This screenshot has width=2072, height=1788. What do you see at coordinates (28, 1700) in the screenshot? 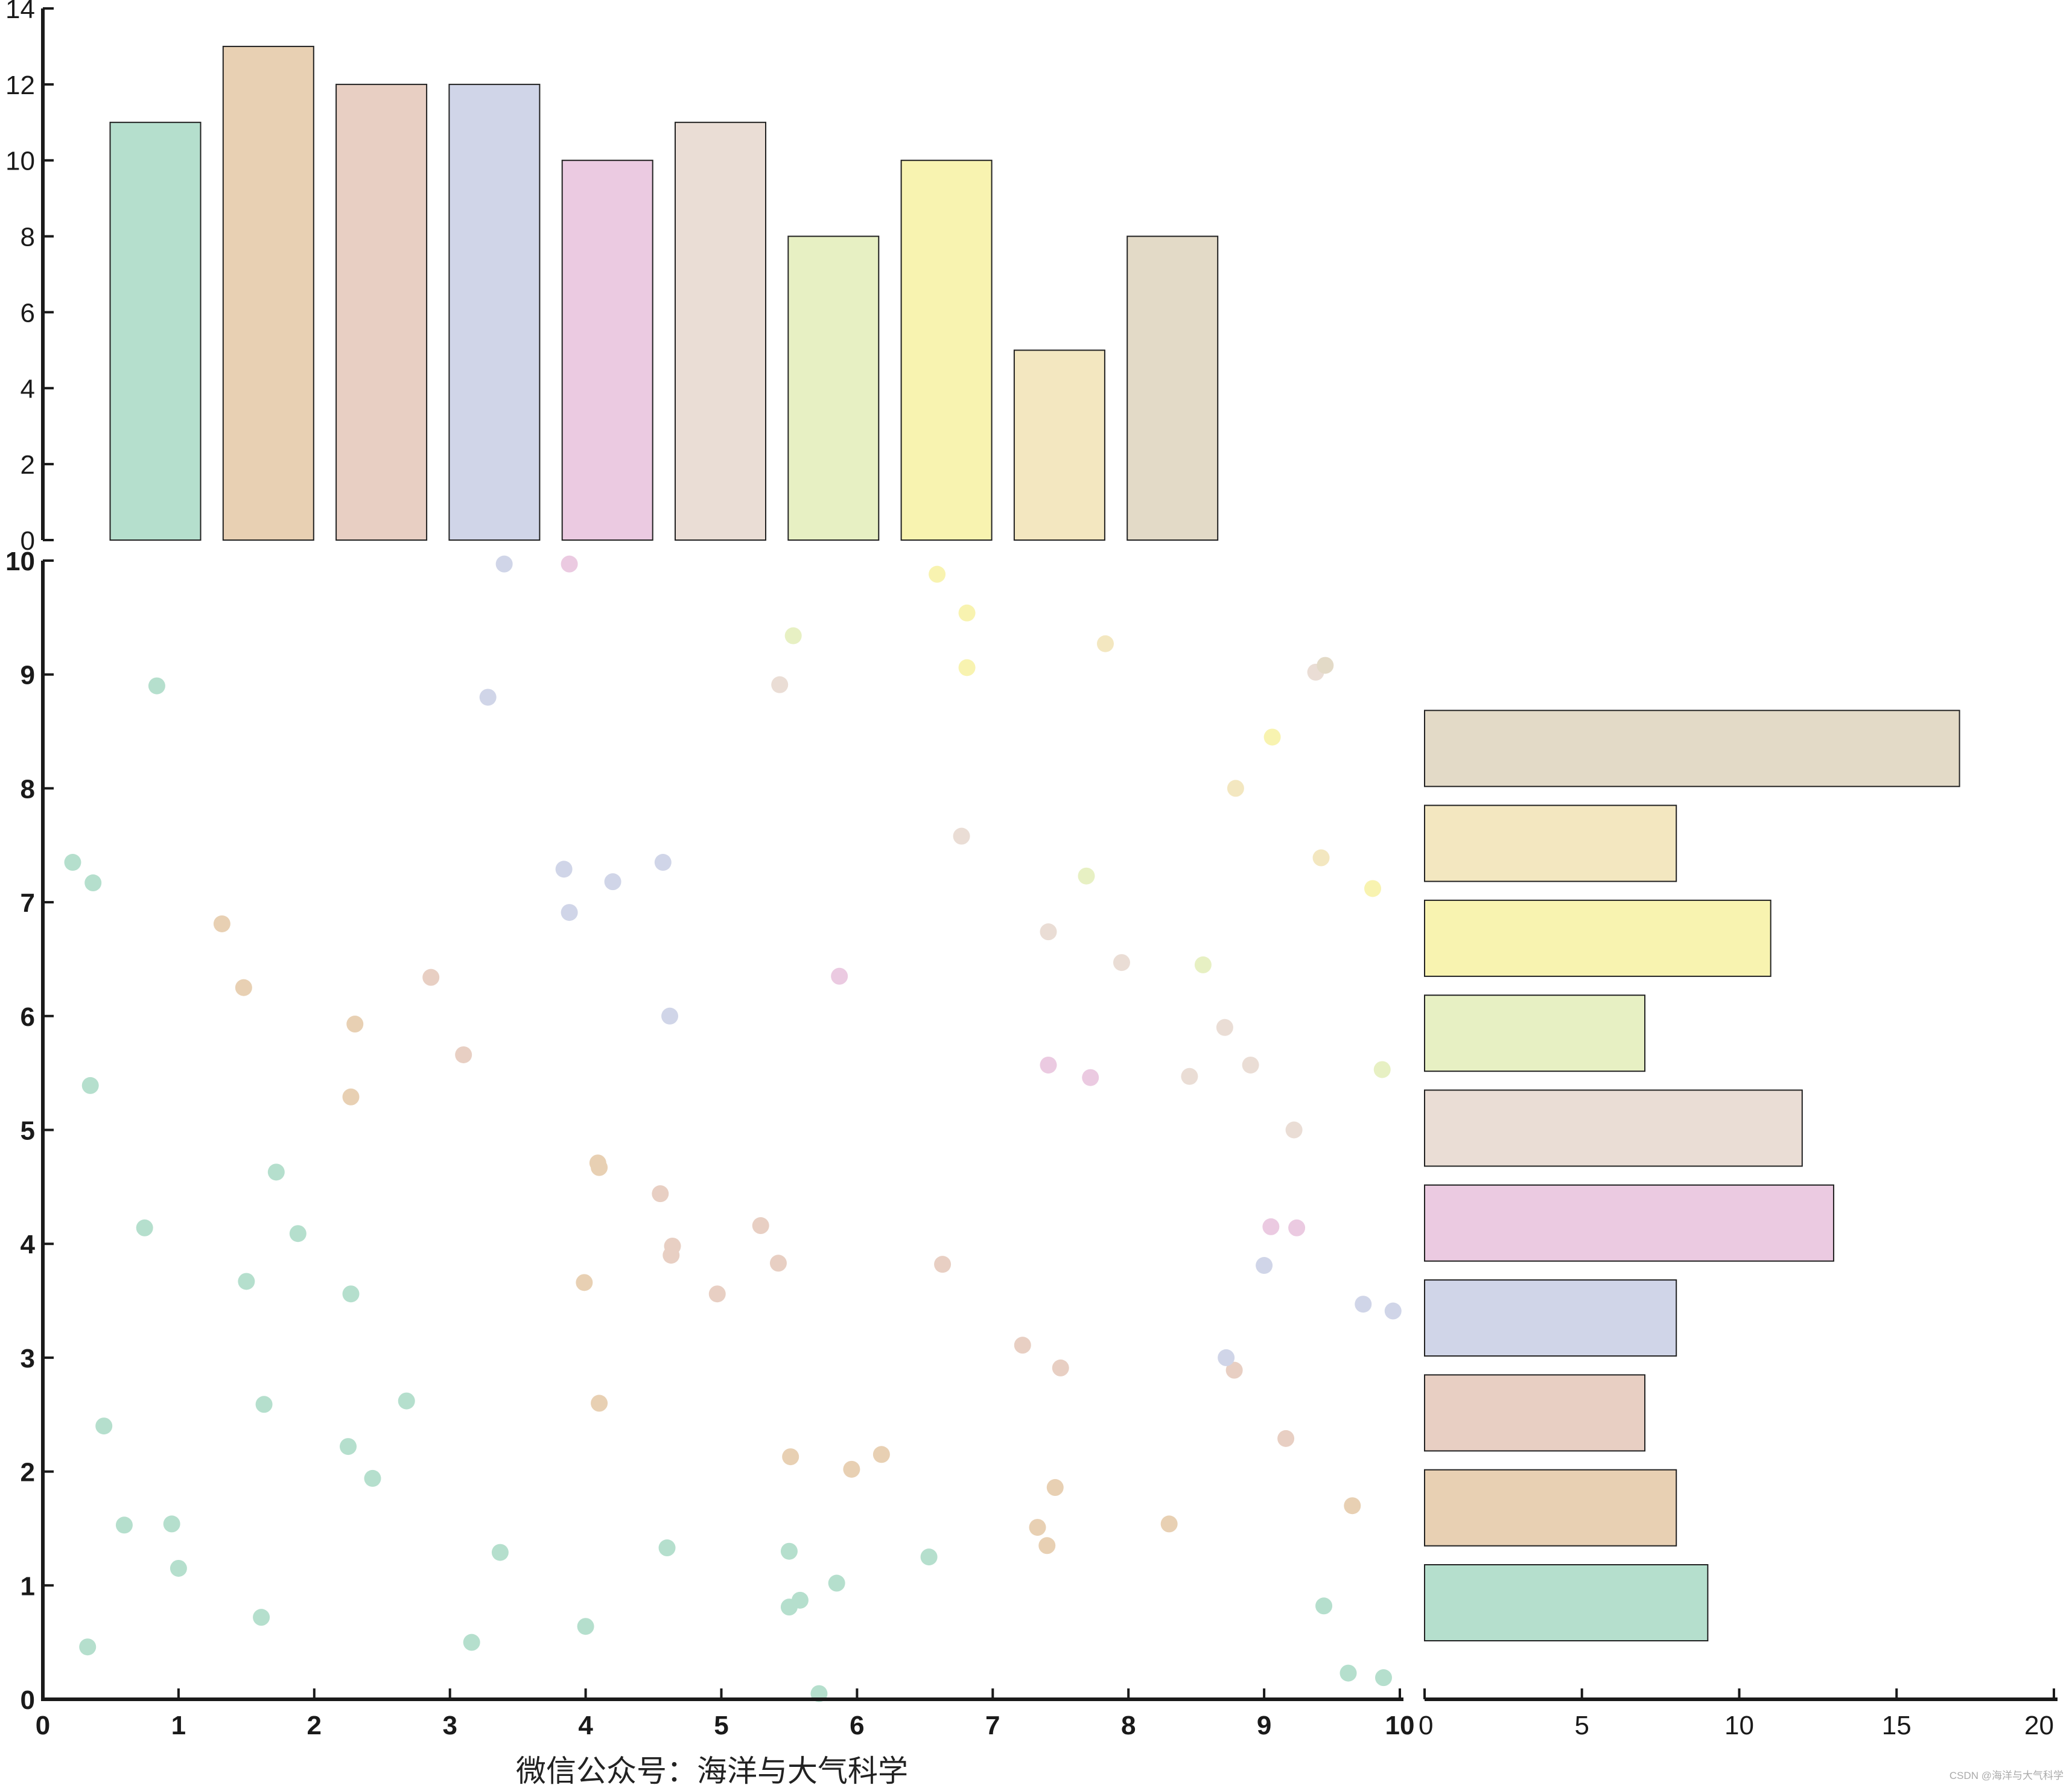
I see `scatter-y-tick-label: 0` at bounding box center [28, 1700].